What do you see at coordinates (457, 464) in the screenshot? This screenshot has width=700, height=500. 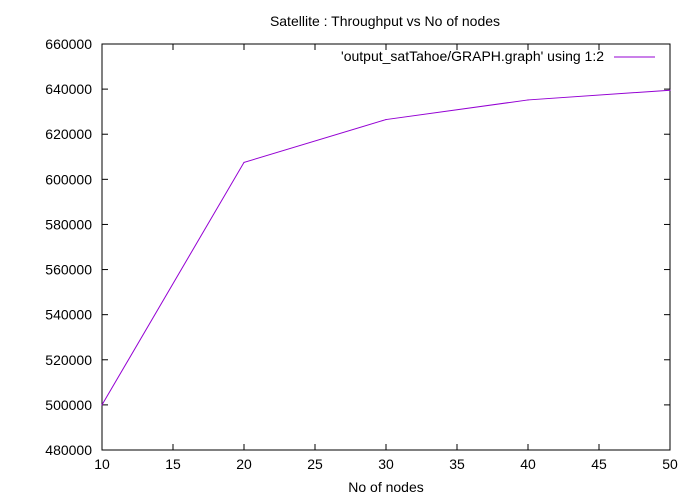 I see `x-tick-label: 35` at bounding box center [457, 464].